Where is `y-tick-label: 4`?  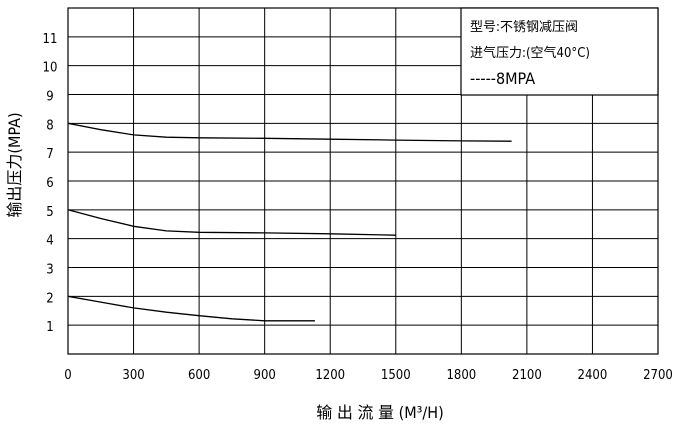
y-tick-label: 4 is located at coordinates (49, 241).